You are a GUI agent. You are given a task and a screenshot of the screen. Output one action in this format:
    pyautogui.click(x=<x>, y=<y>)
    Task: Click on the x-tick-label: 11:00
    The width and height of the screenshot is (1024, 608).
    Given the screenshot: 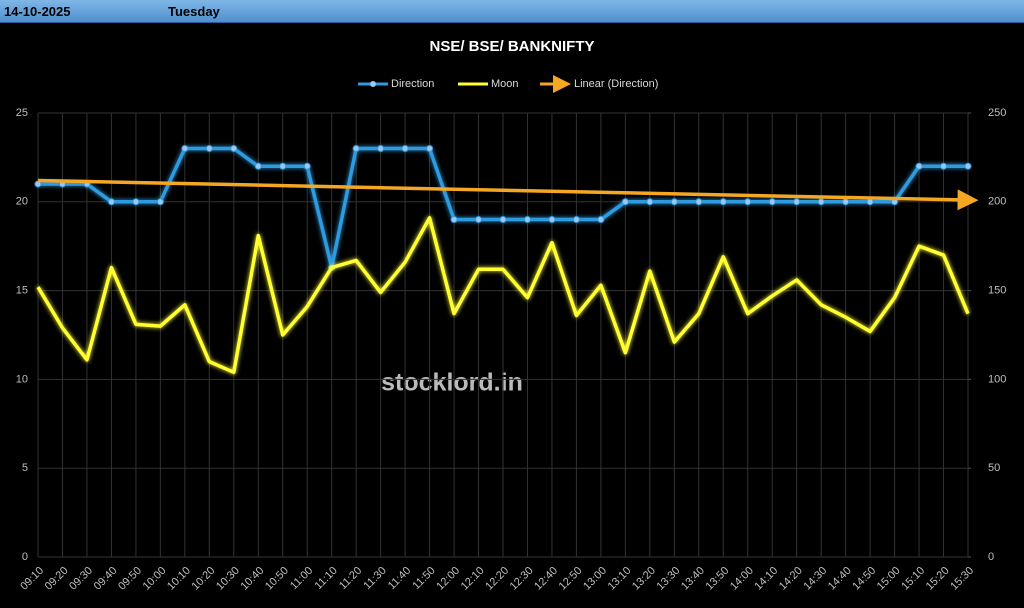 What is the action you would take?
    pyautogui.click(x=301, y=578)
    